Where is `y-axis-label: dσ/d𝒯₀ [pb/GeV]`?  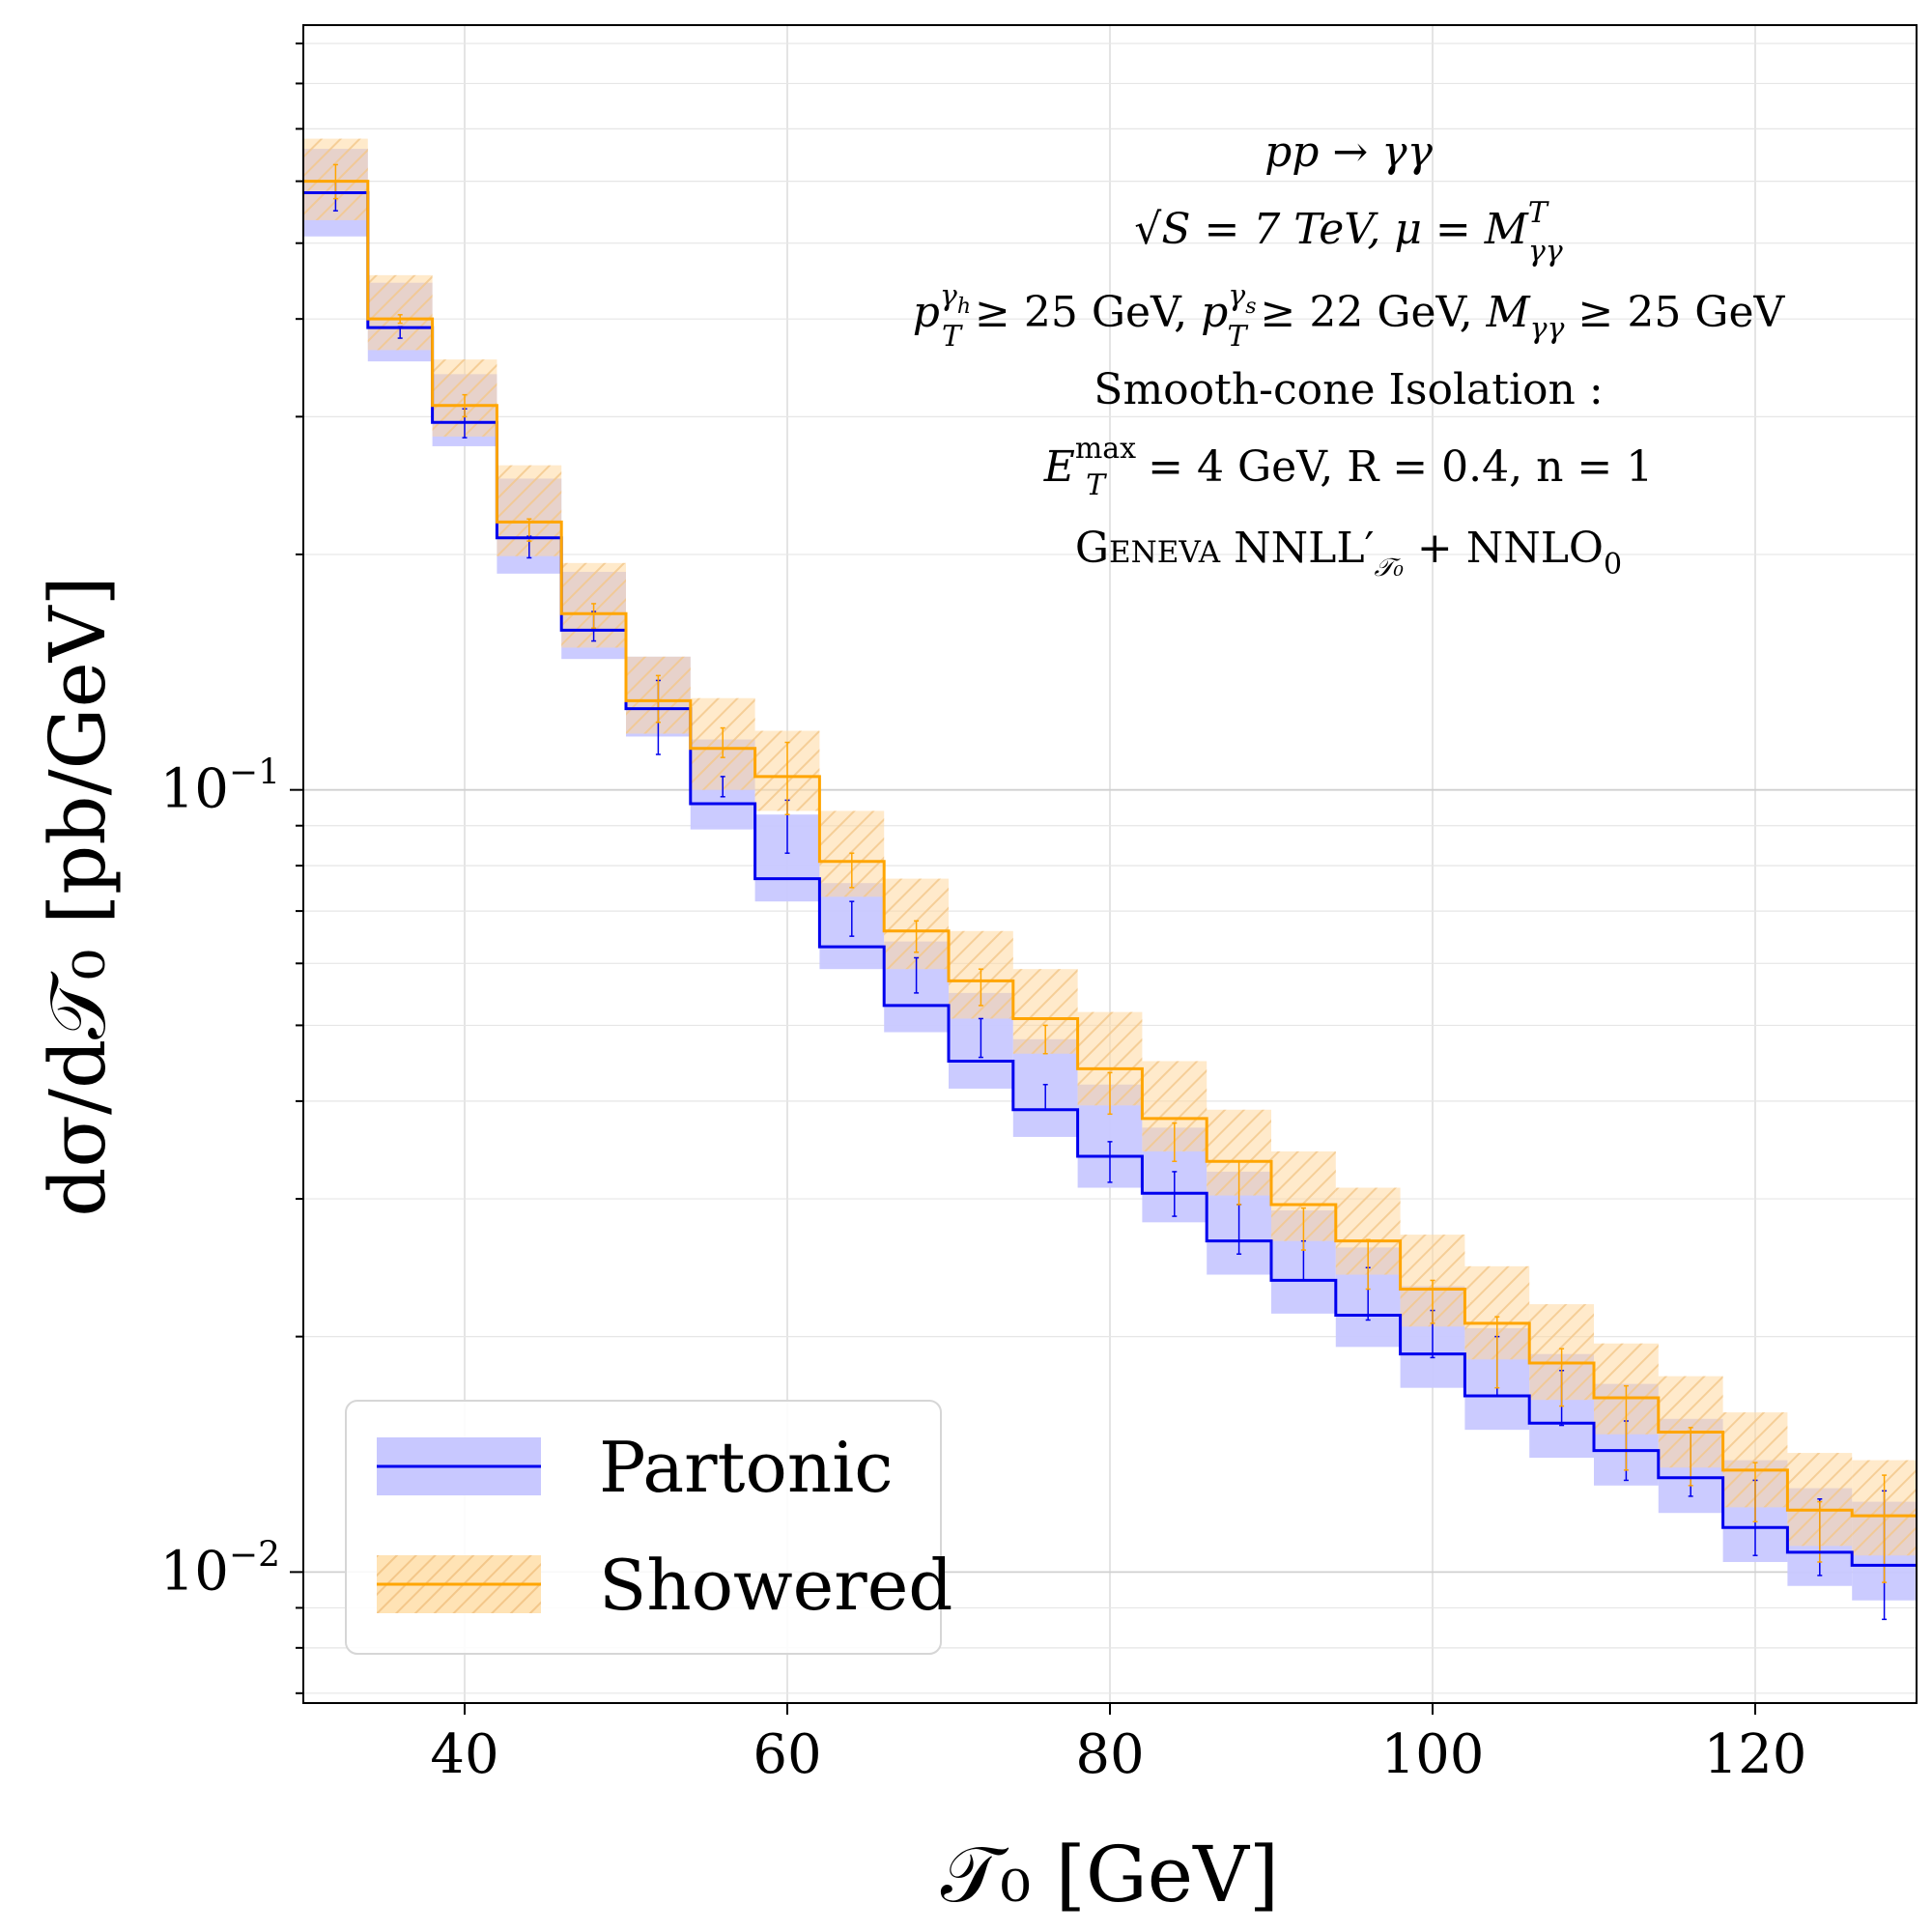
y-axis-label: dσ/d𝒯₀ [pb/GeV] is located at coordinates (78, 896).